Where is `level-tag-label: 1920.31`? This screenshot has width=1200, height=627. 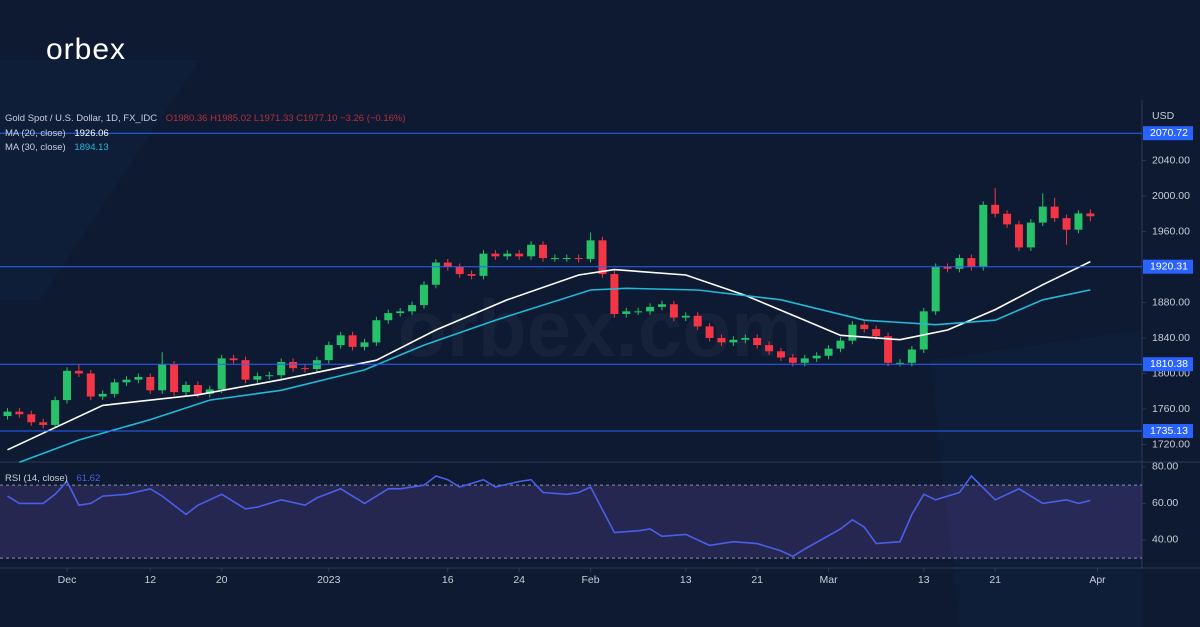
level-tag-label: 1920.31 is located at coordinates (1169, 266).